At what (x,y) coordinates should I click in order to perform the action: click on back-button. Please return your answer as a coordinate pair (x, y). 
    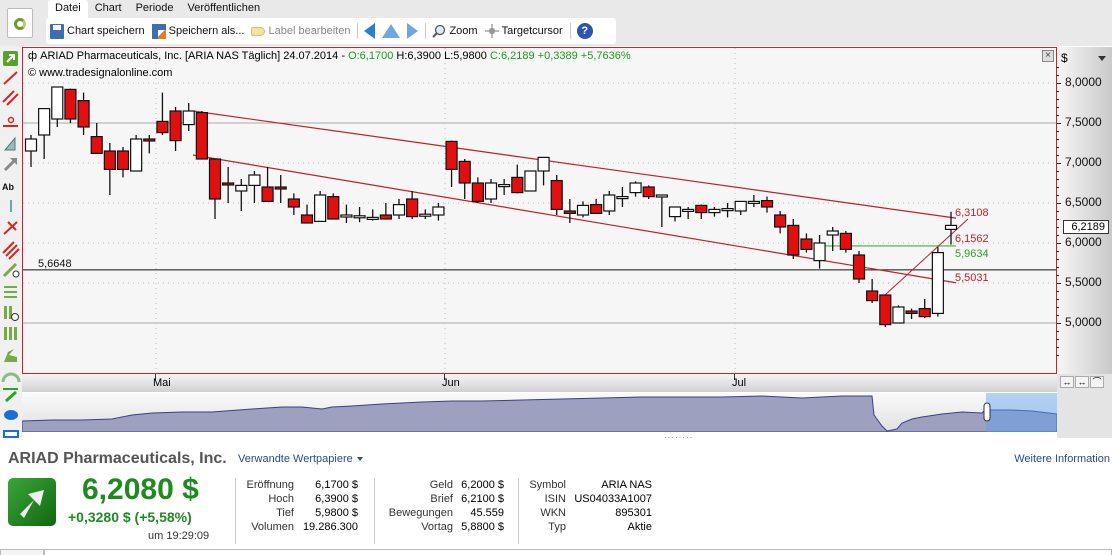
    Looking at the image, I should click on (370, 31).